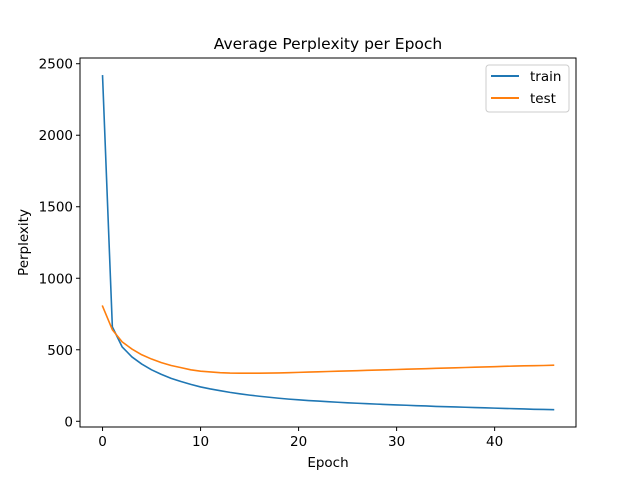 The width and height of the screenshot is (640, 480). I want to click on y-axis-label: Perplexity, so click(24, 242).